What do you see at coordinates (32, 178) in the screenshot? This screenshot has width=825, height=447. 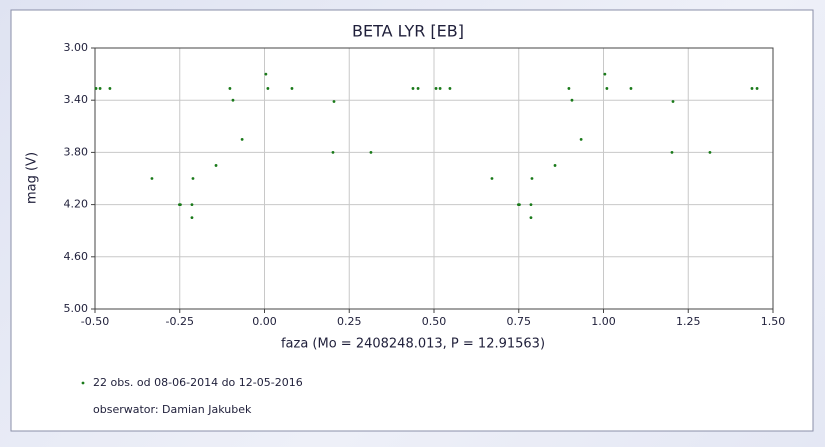 I see `y-axis-title: mag (V)` at bounding box center [32, 178].